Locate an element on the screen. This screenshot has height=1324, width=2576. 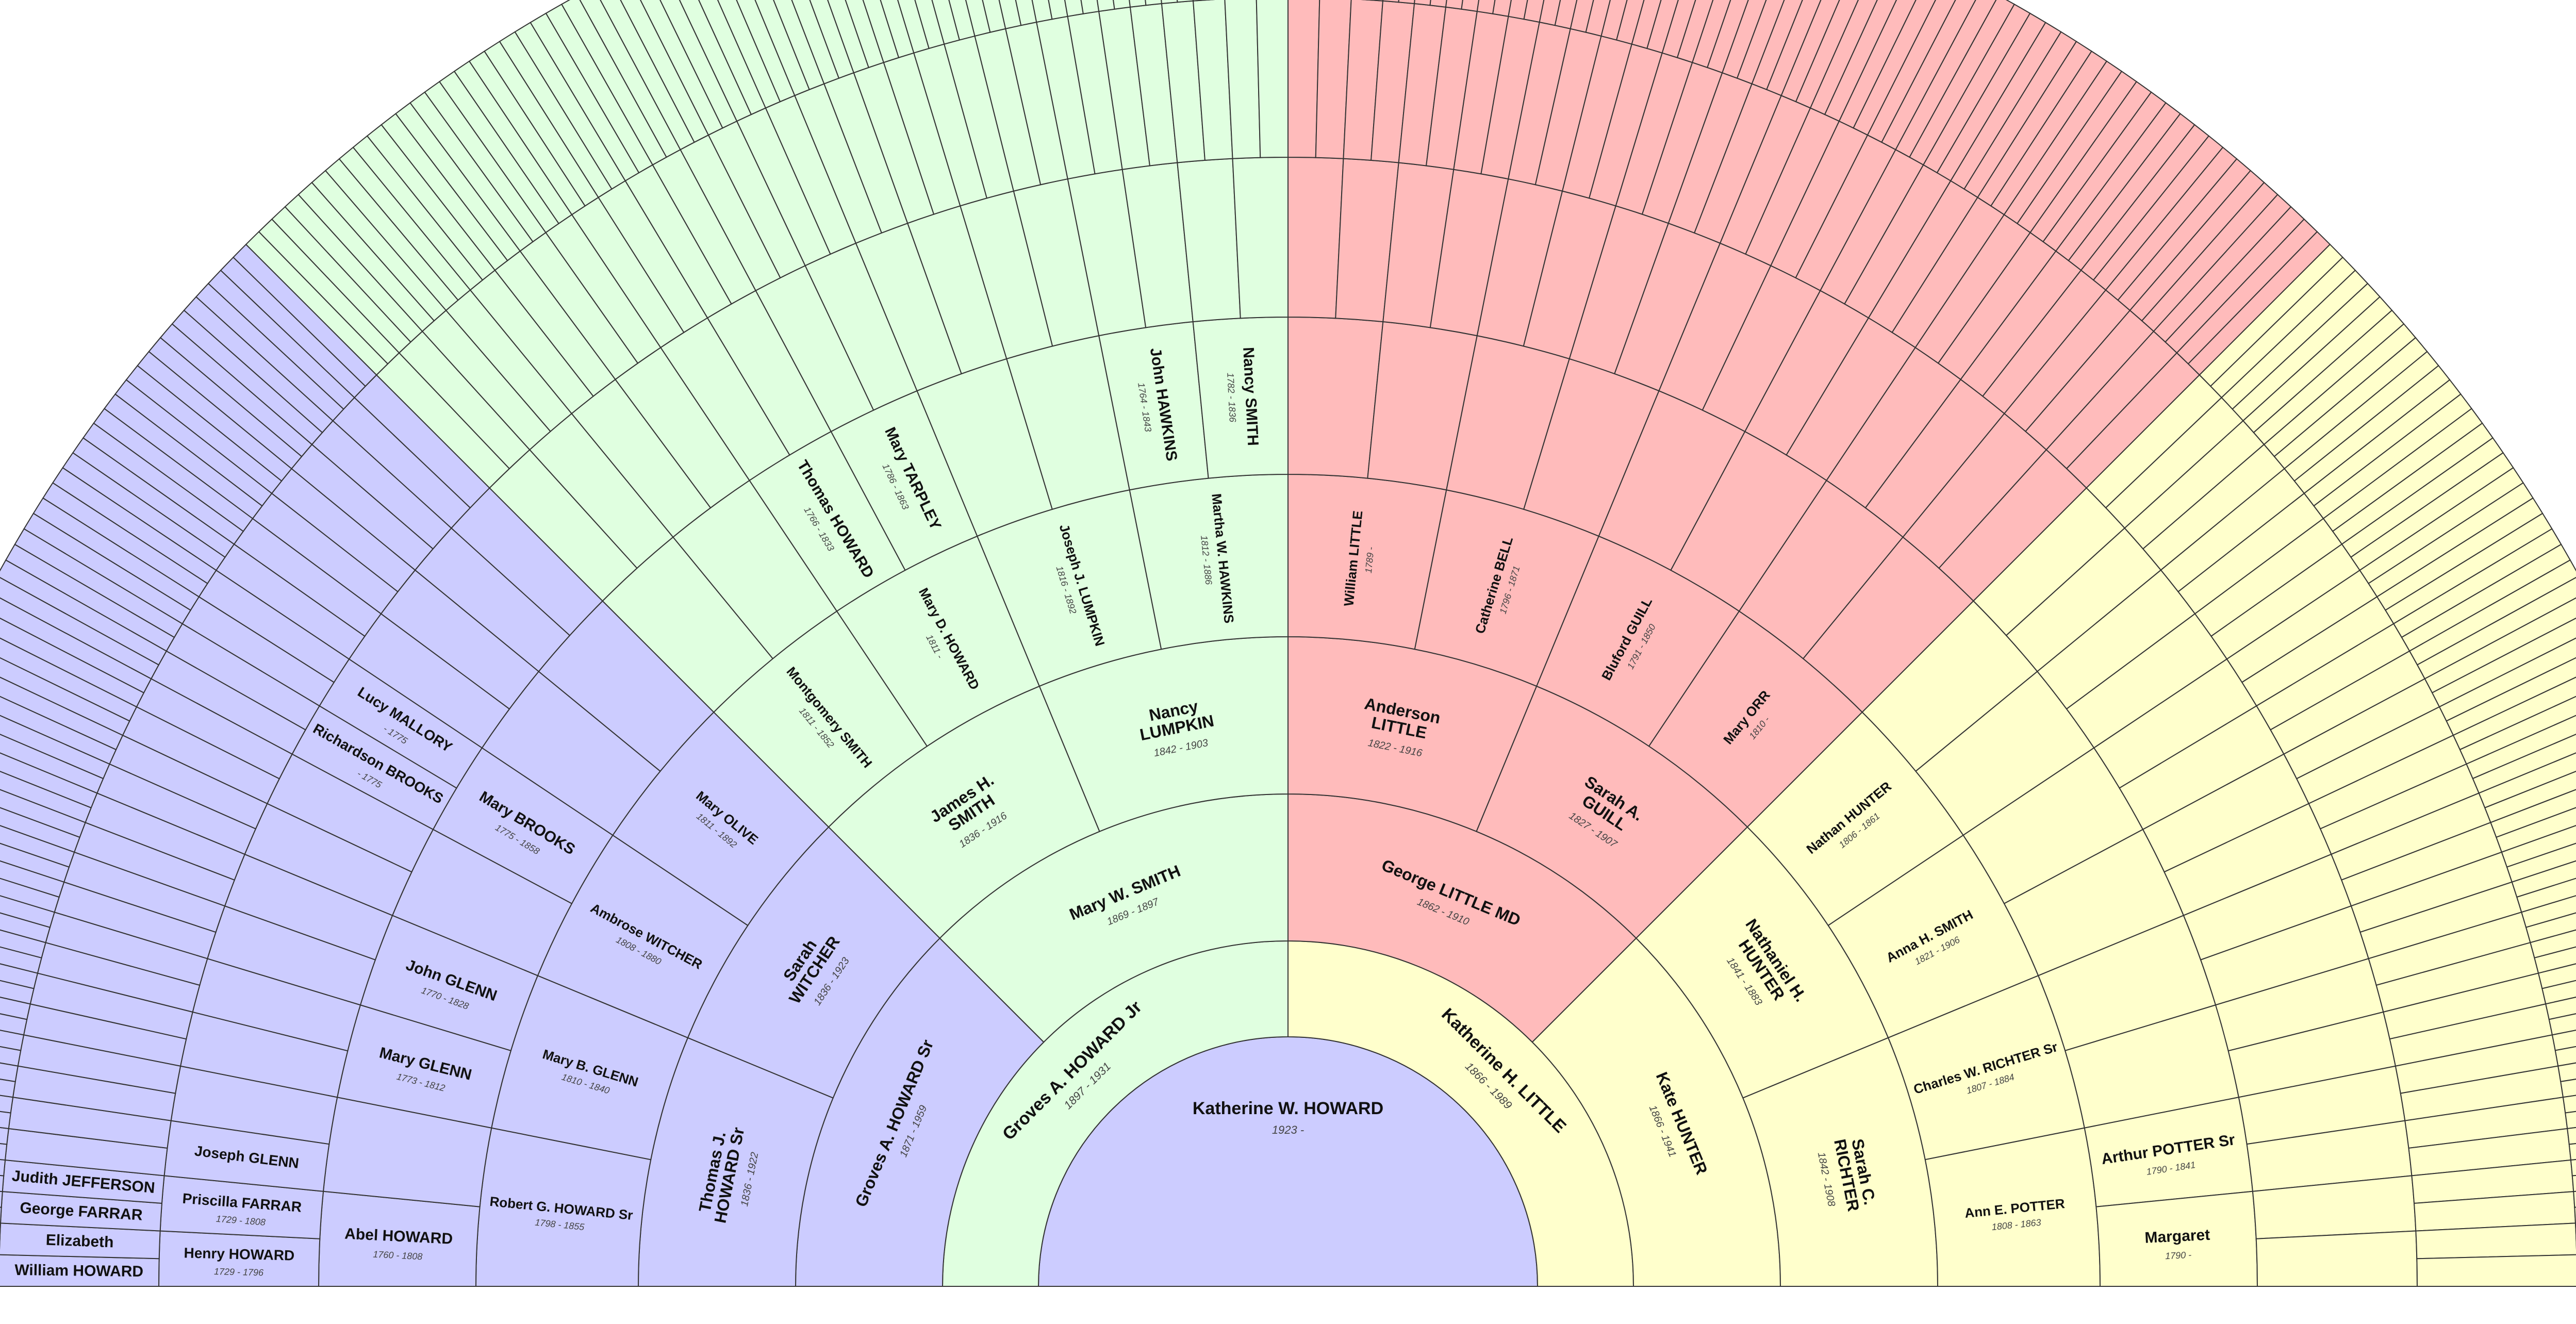
person-dates: 1790 - is located at coordinates (2178, 1255).